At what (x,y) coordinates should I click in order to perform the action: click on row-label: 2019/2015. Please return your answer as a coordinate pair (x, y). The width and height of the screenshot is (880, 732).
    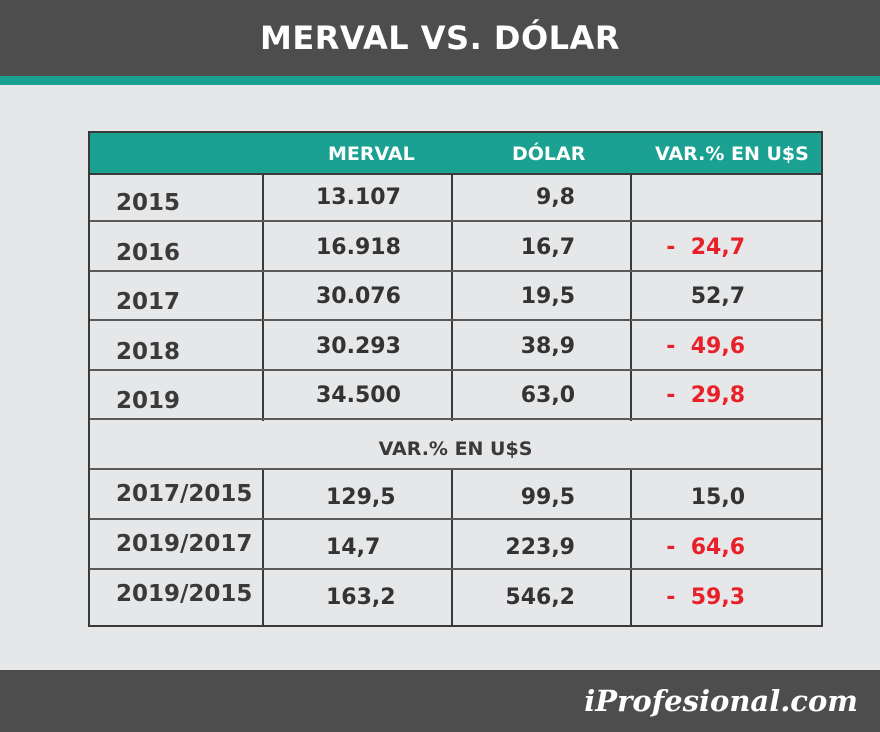
    Looking at the image, I should click on (184, 594).